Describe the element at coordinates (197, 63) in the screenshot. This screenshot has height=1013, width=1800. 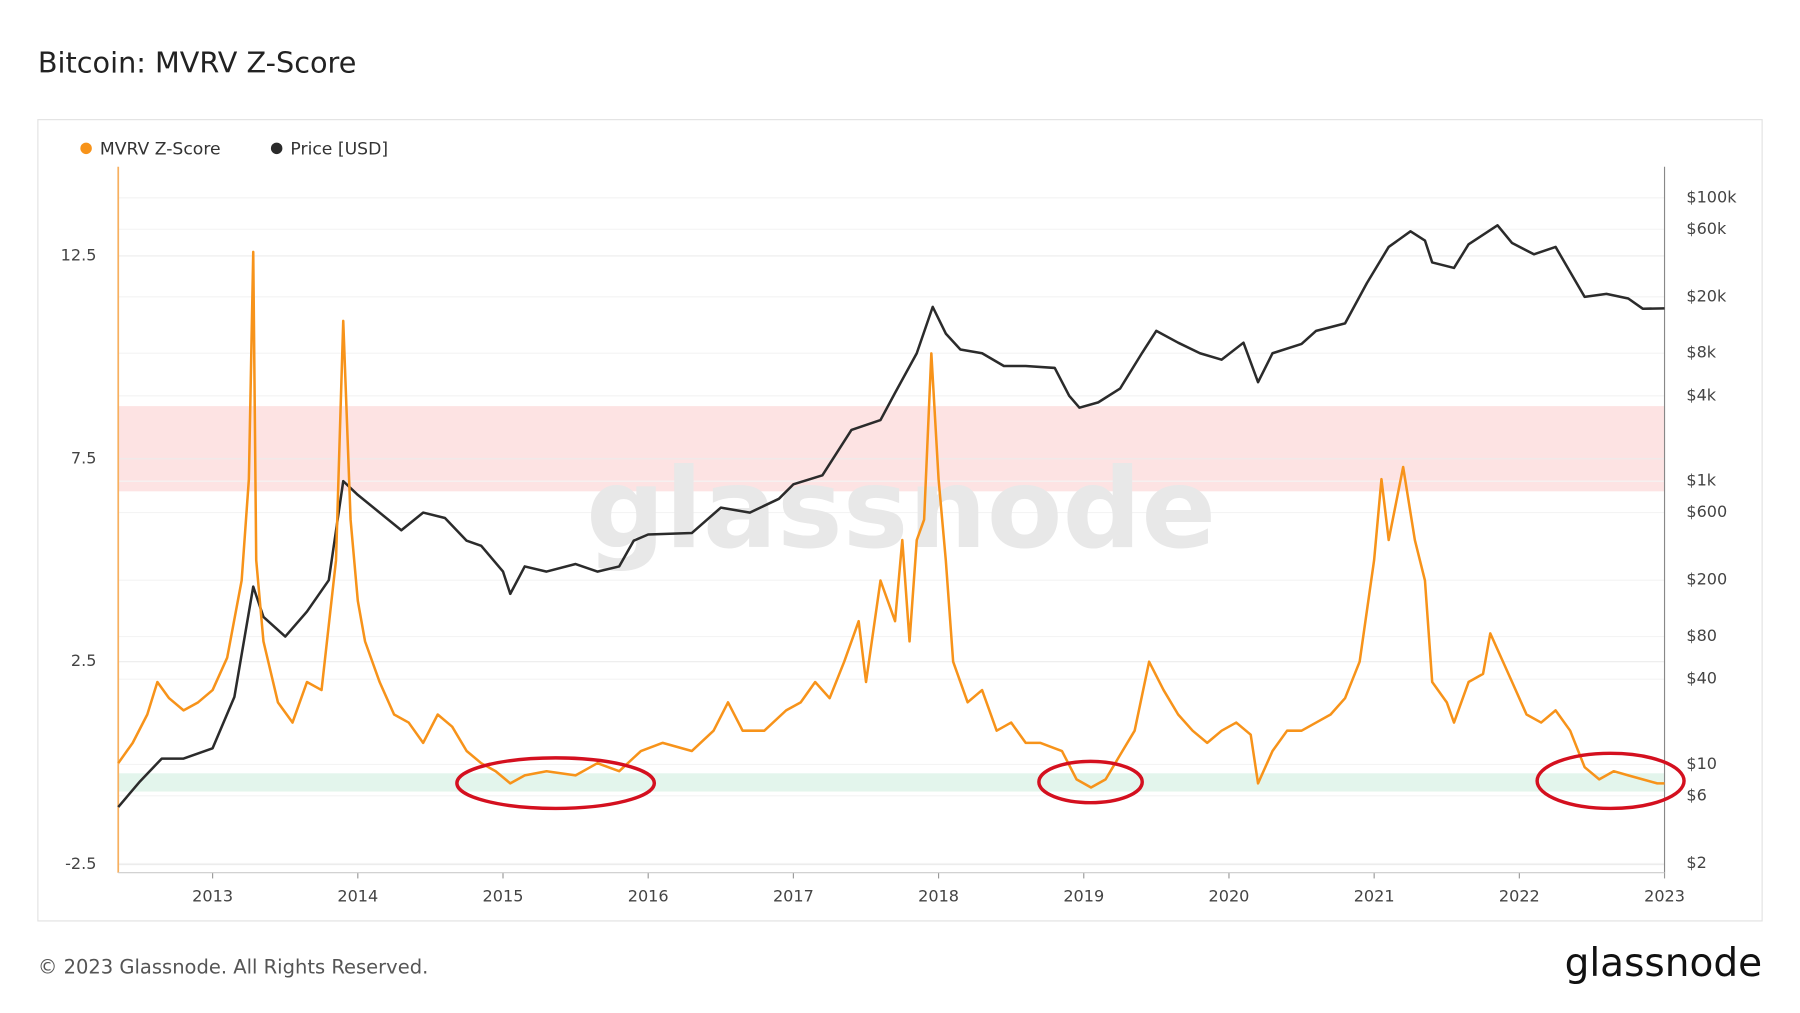
I see `chart-title: Bitcoin: MVRV Z-Score` at that location.